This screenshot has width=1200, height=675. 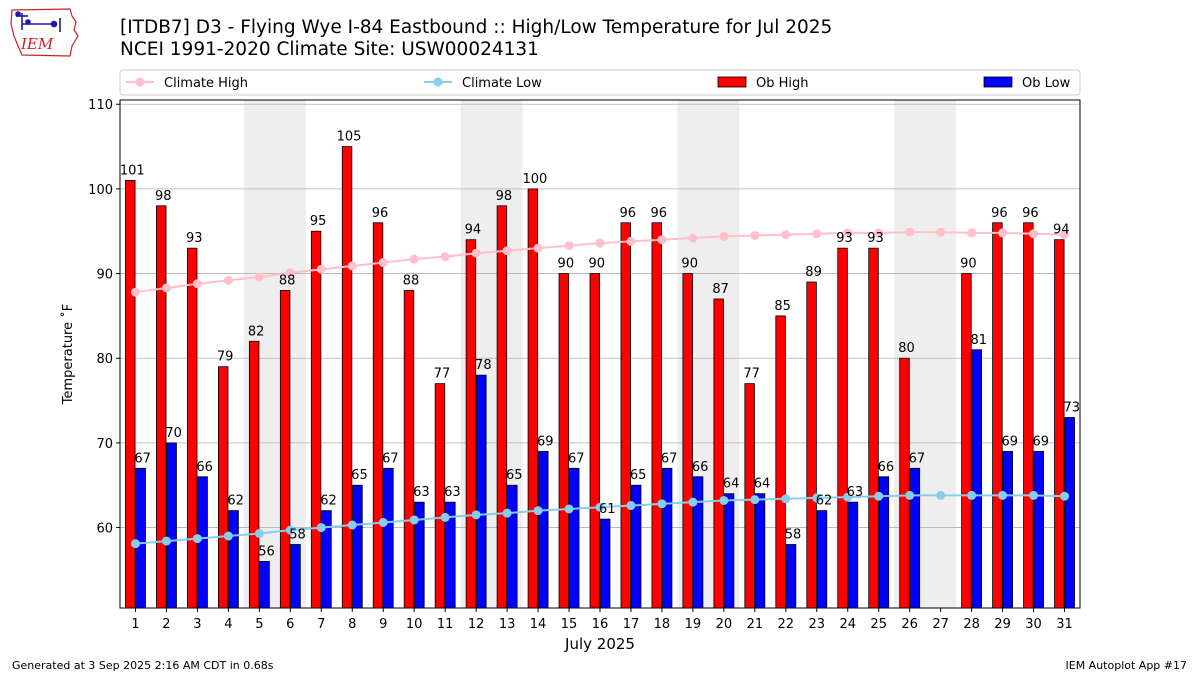 I want to click on ob-low-label-day-10: 63, so click(x=421, y=492).